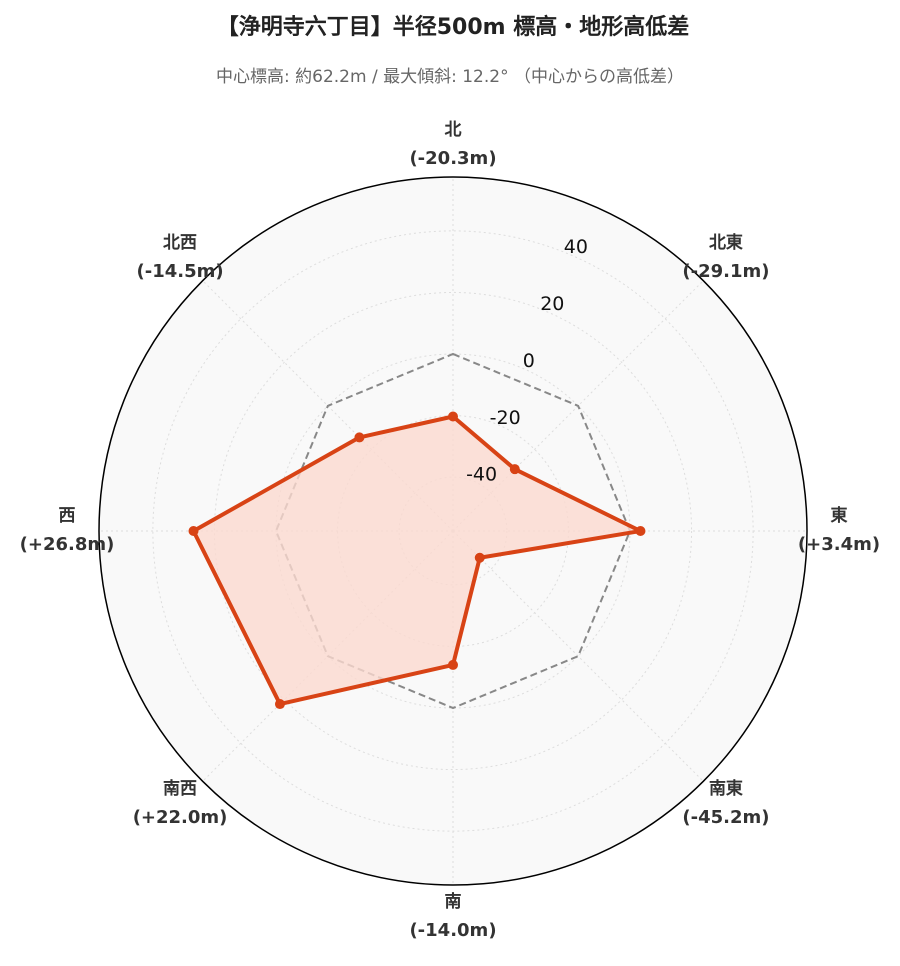 The image size is (900, 966). Describe the element at coordinates (453, 130) in the screenshot. I see `category-label: 北` at that location.